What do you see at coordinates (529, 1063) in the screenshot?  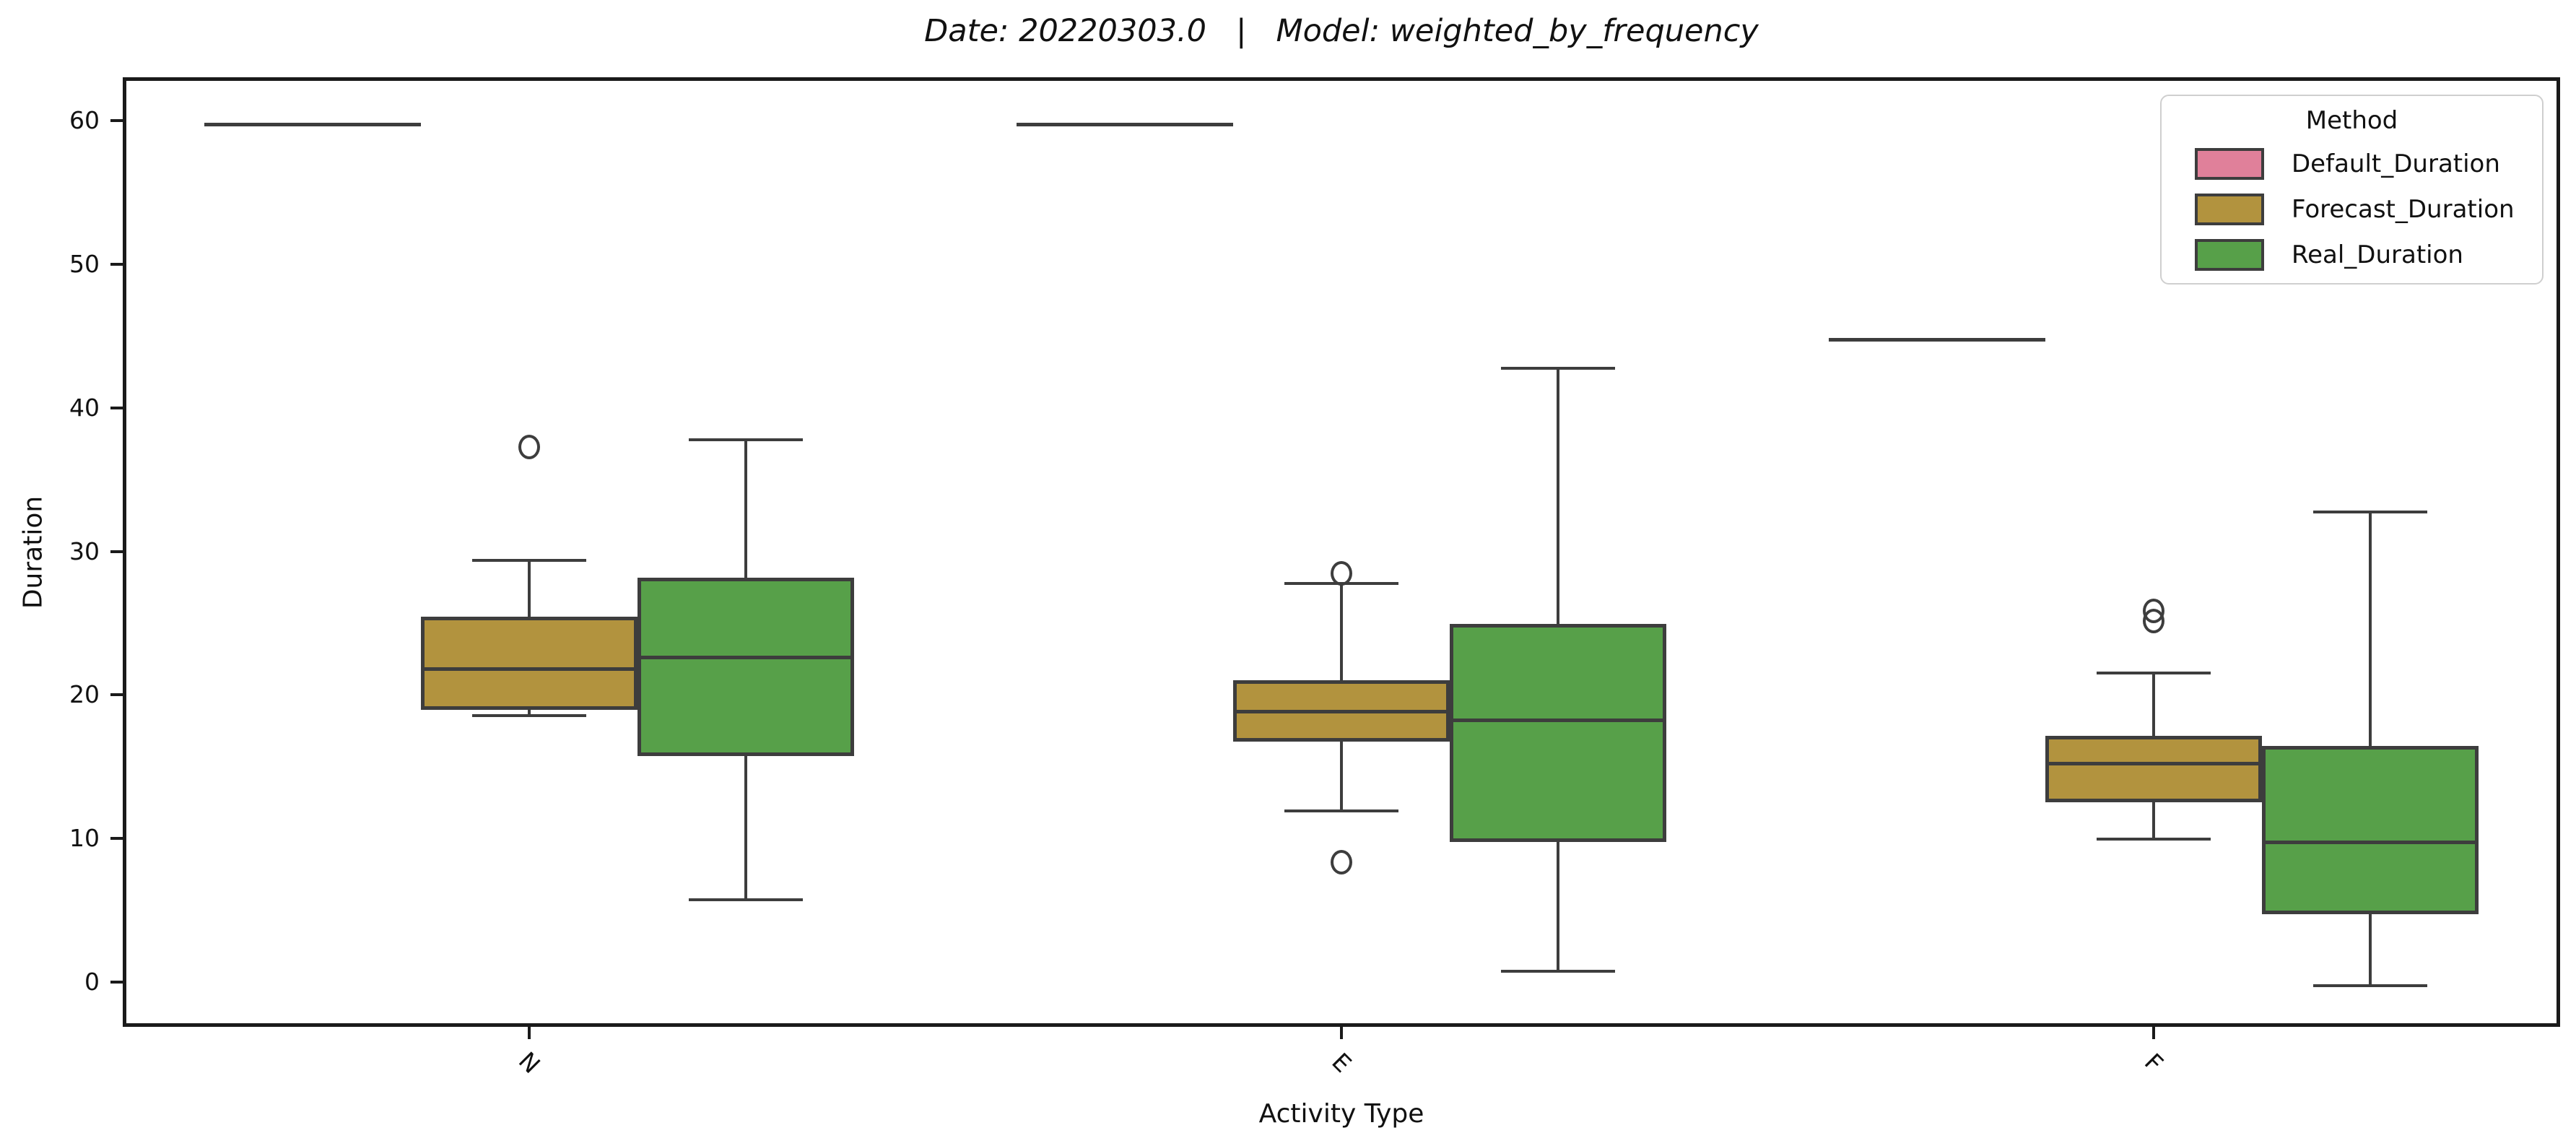 I see `x-tick-label: N` at bounding box center [529, 1063].